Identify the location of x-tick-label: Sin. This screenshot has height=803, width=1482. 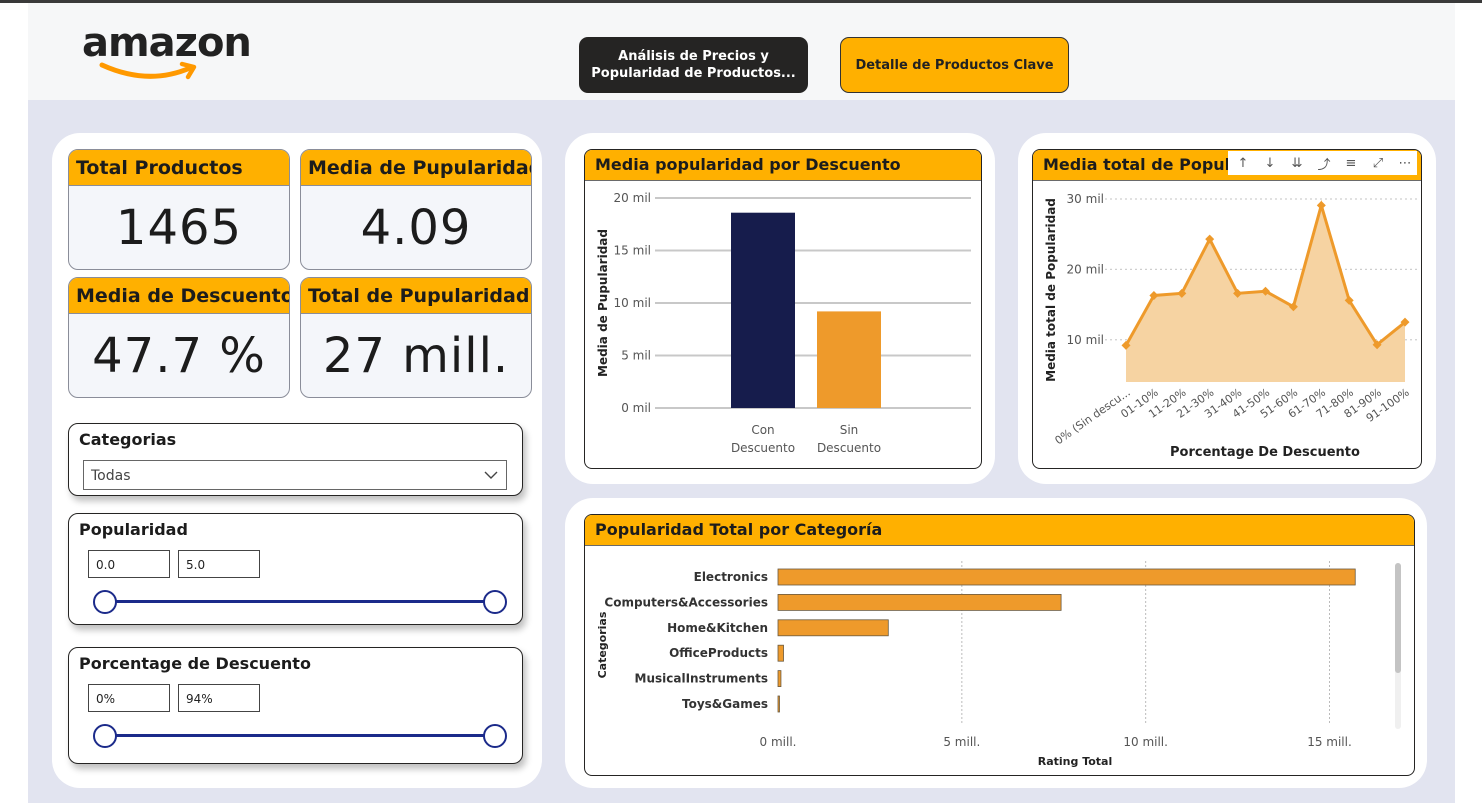
(849, 430).